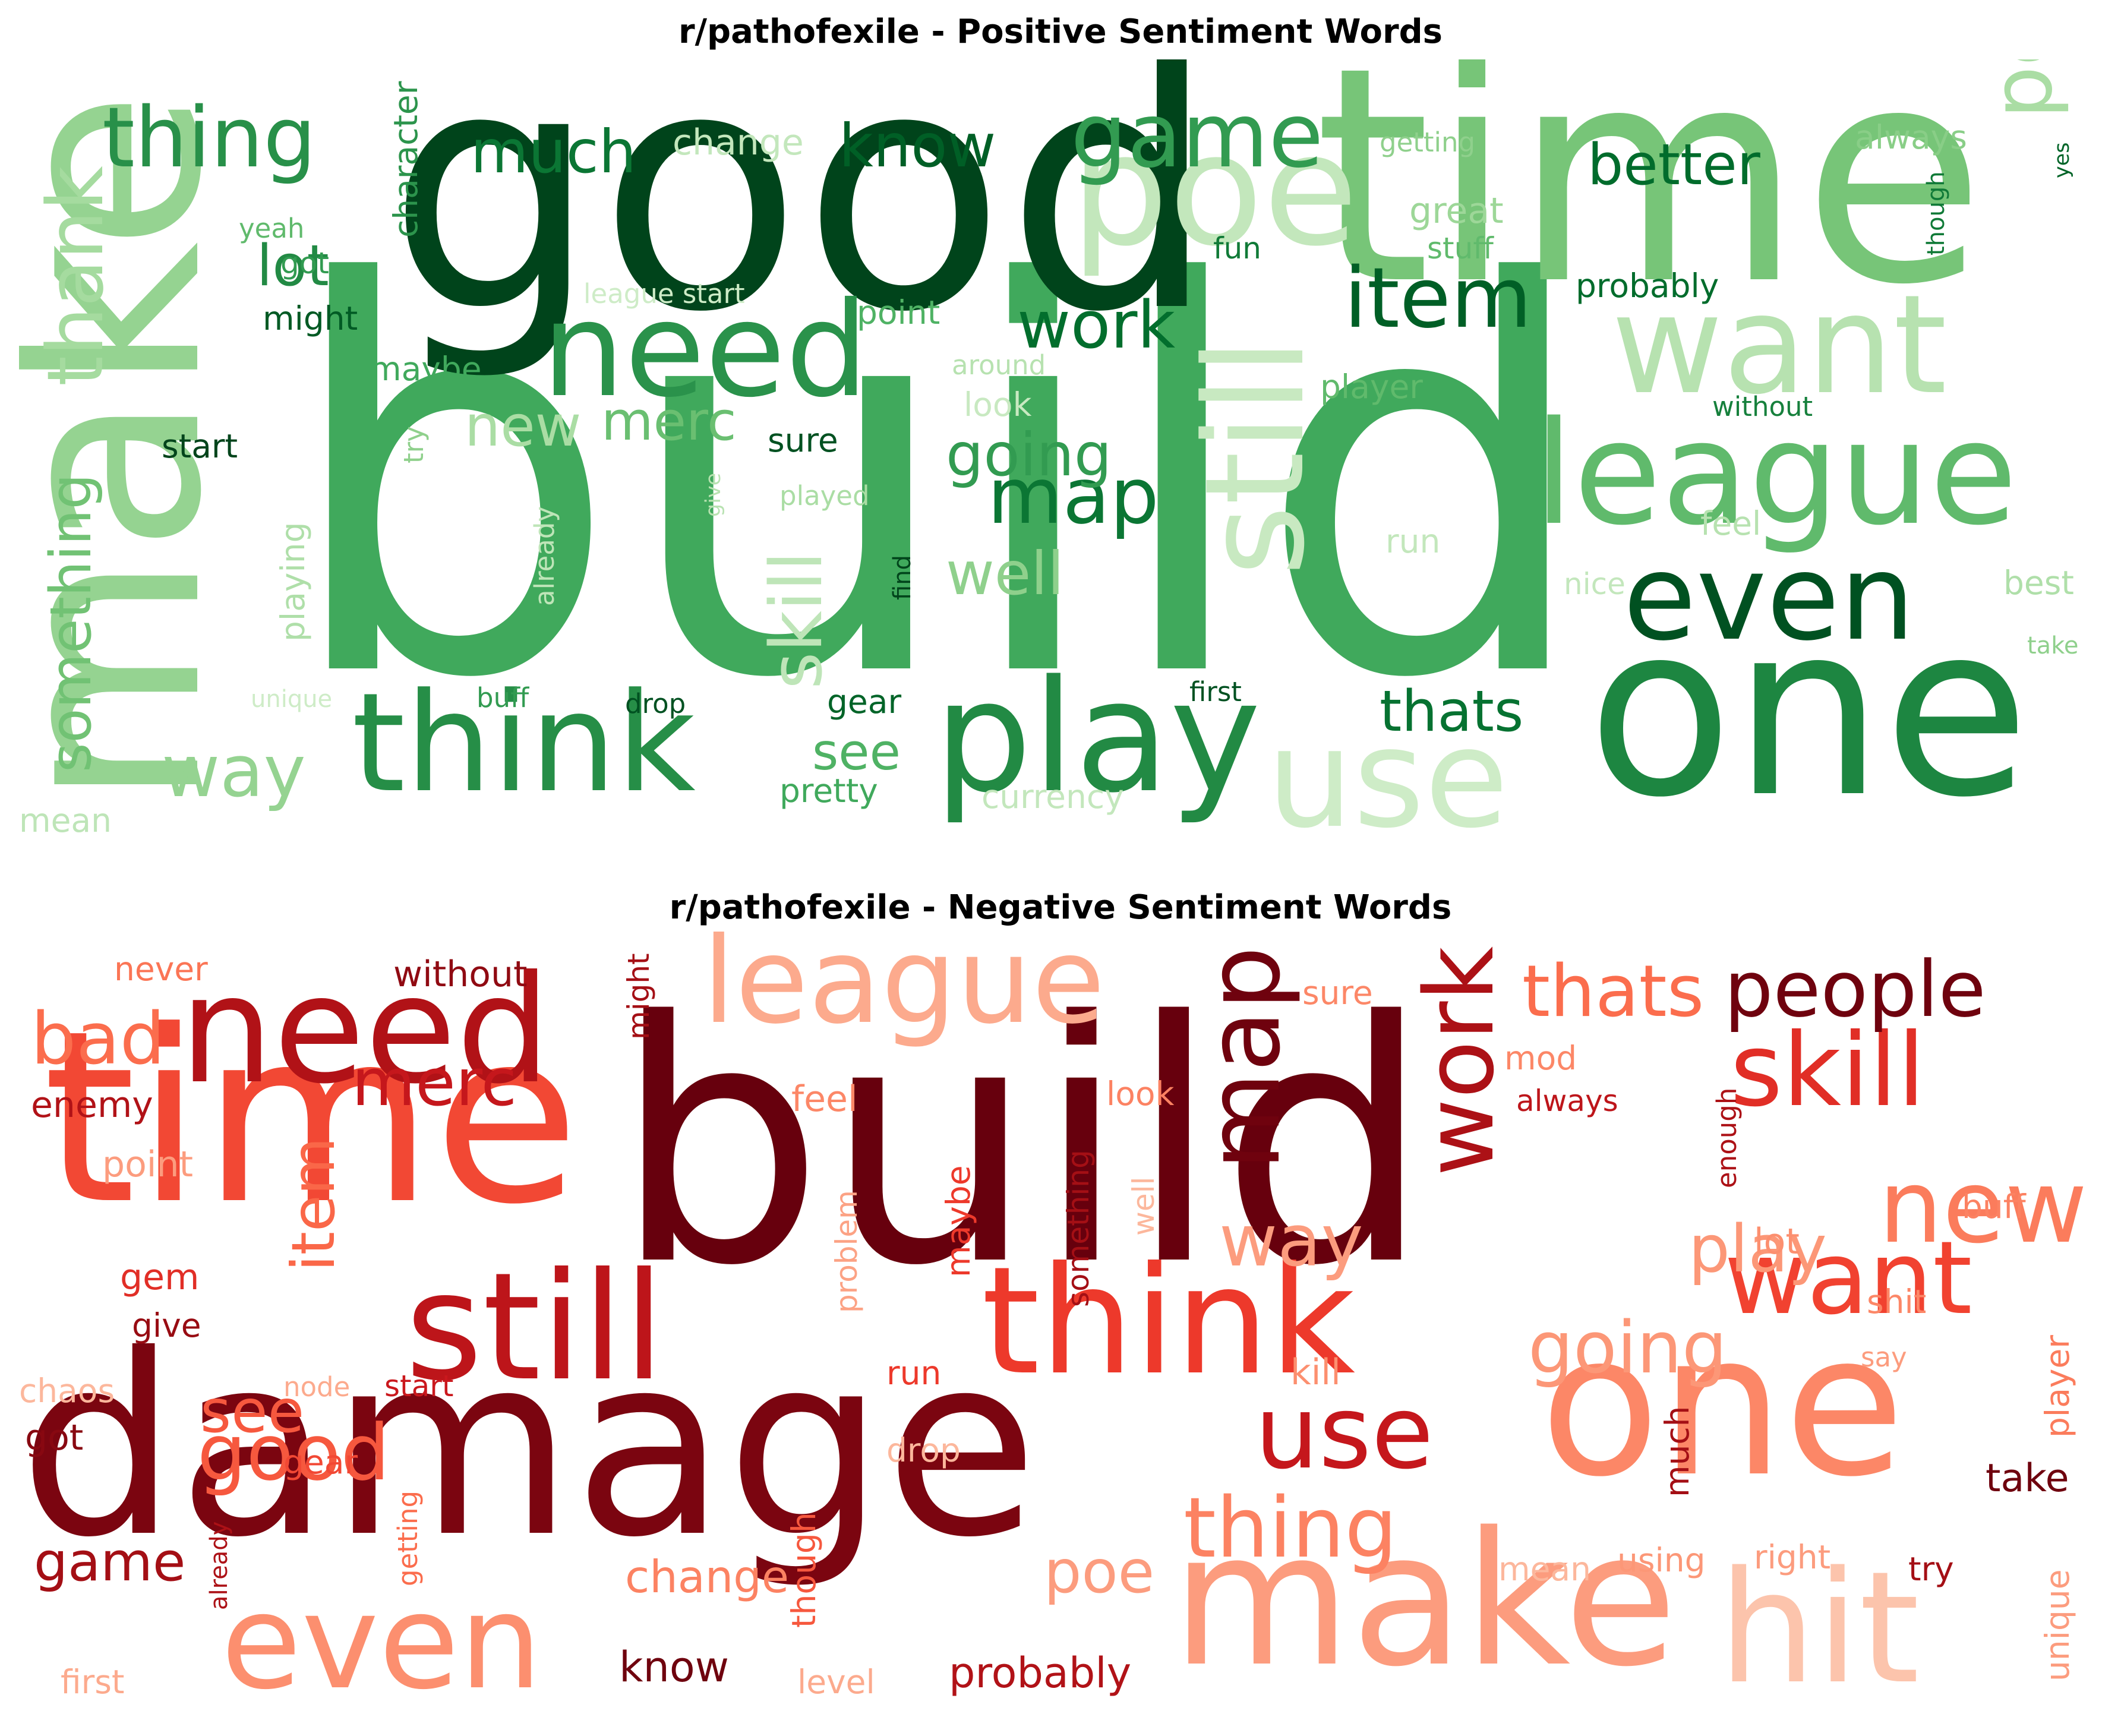 This screenshot has width=2121, height=1736. Describe the element at coordinates (159, 1277) in the screenshot. I see `cloud-word-gem: gem` at that location.